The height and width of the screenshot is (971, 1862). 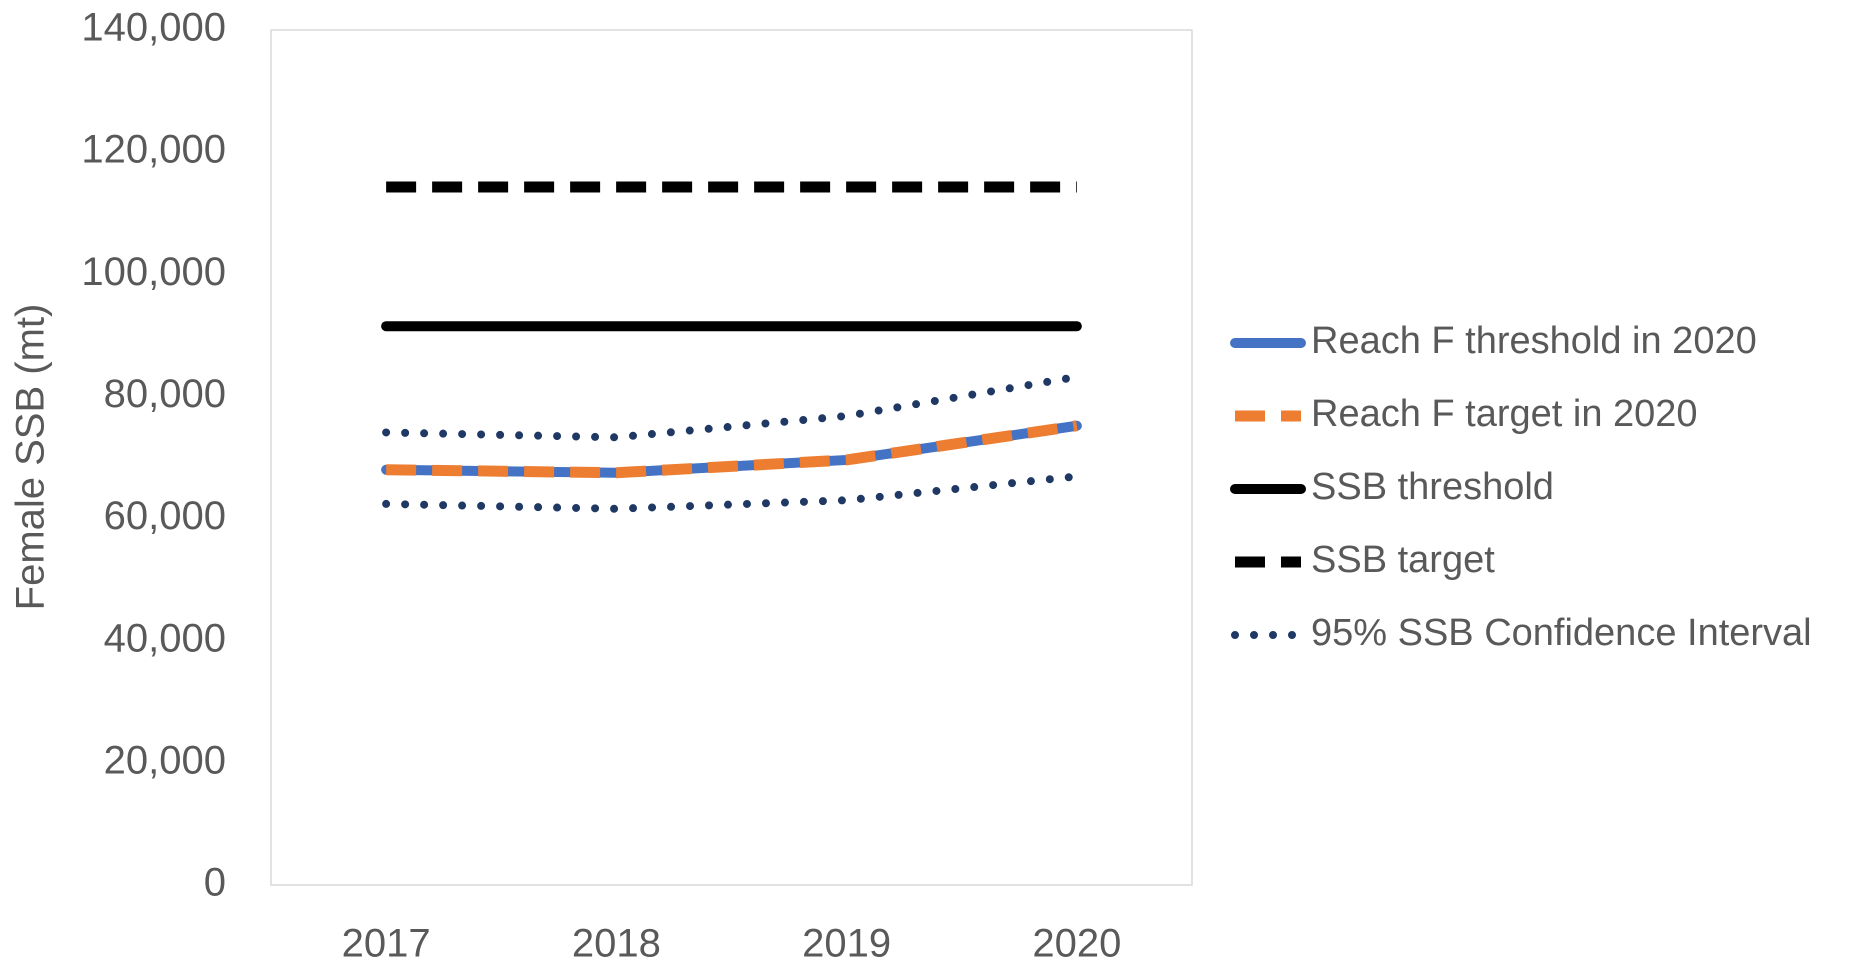 I want to click on x-tick-label: 2019, so click(x=846, y=944).